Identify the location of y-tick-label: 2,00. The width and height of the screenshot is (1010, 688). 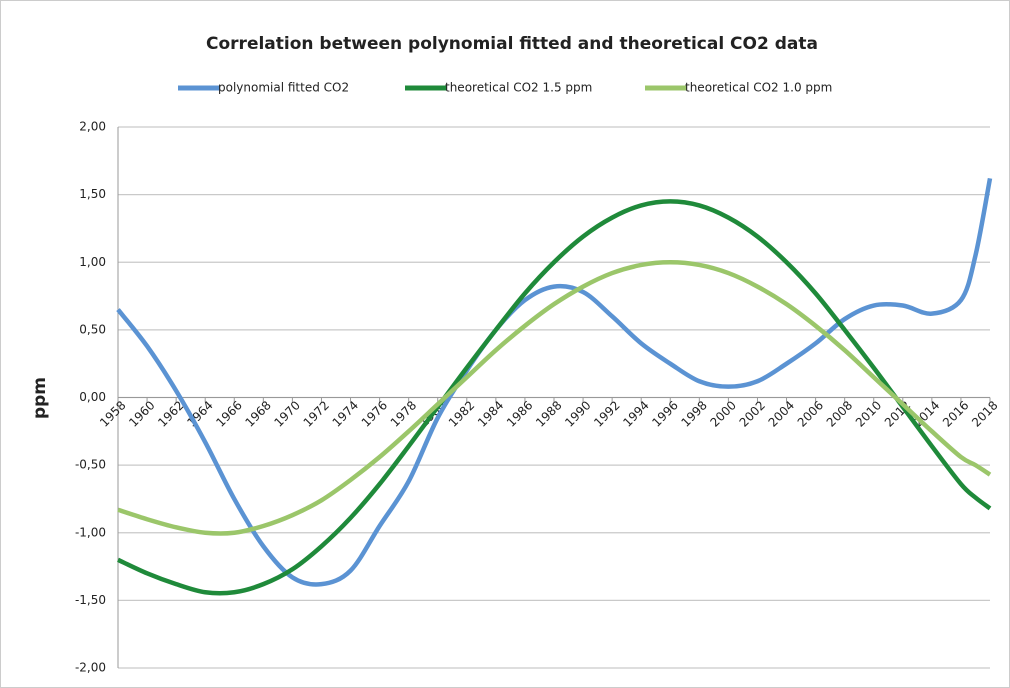
(92, 127).